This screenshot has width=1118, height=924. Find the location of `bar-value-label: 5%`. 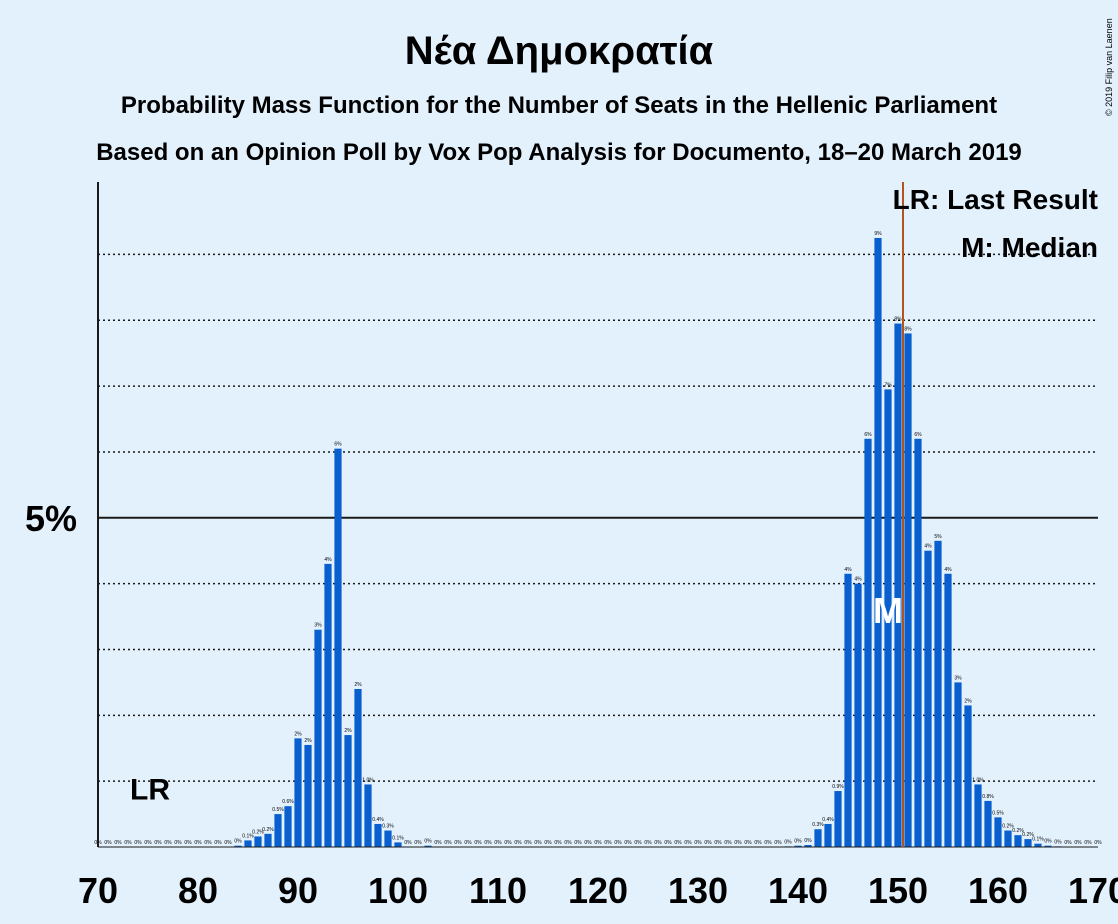

bar-value-label: 5% is located at coordinates (938, 537).